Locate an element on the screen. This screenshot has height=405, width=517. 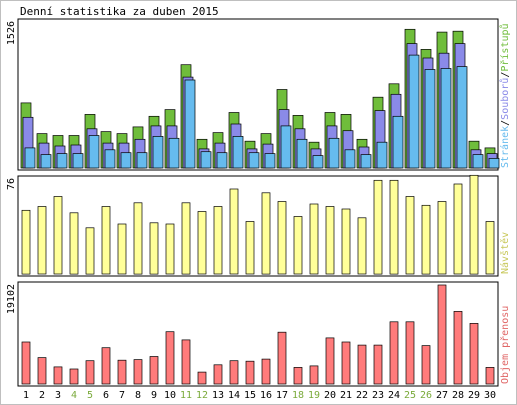
panel-3-legend: Objem přenosu is located at coordinates (505, 345).